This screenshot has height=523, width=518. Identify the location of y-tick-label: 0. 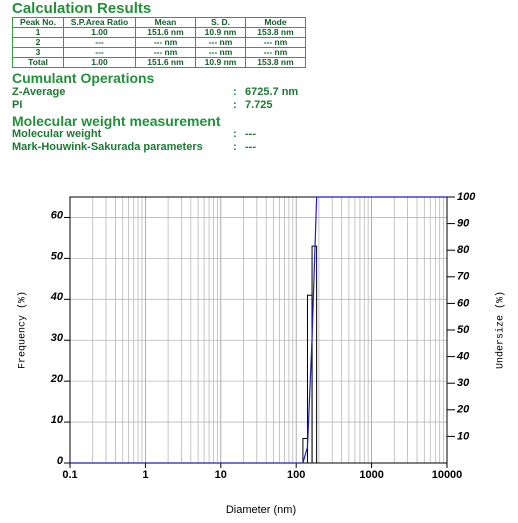
(60, 461).